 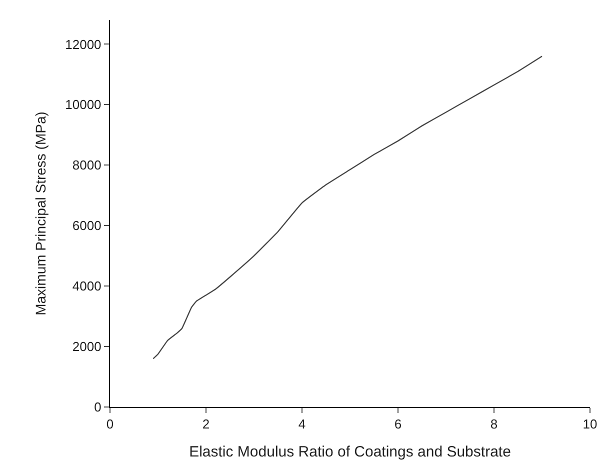 I want to click on y-tick-label: 6000, so click(x=87, y=226).